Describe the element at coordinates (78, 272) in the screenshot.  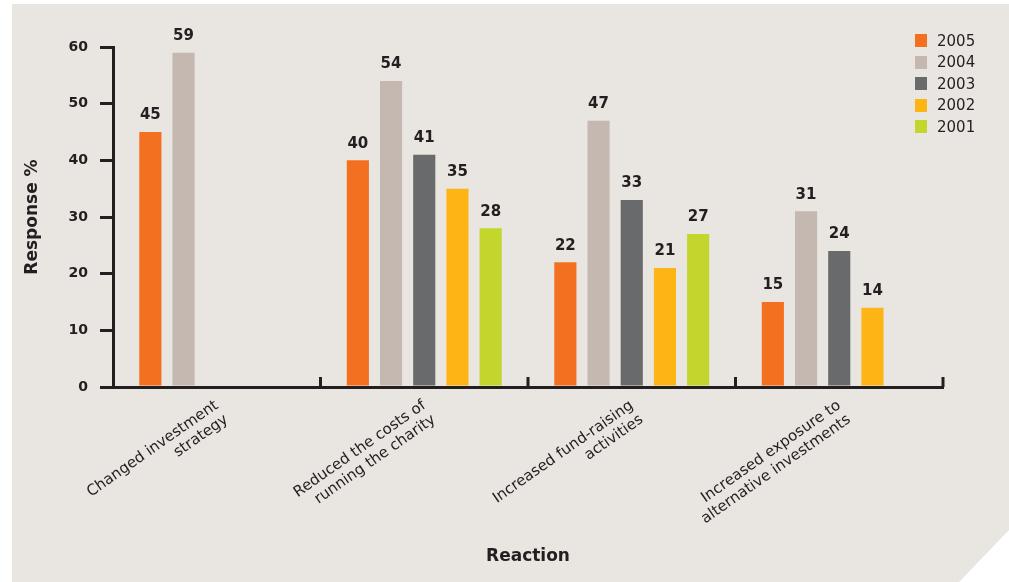
I see `y-tick-label: 20` at that location.